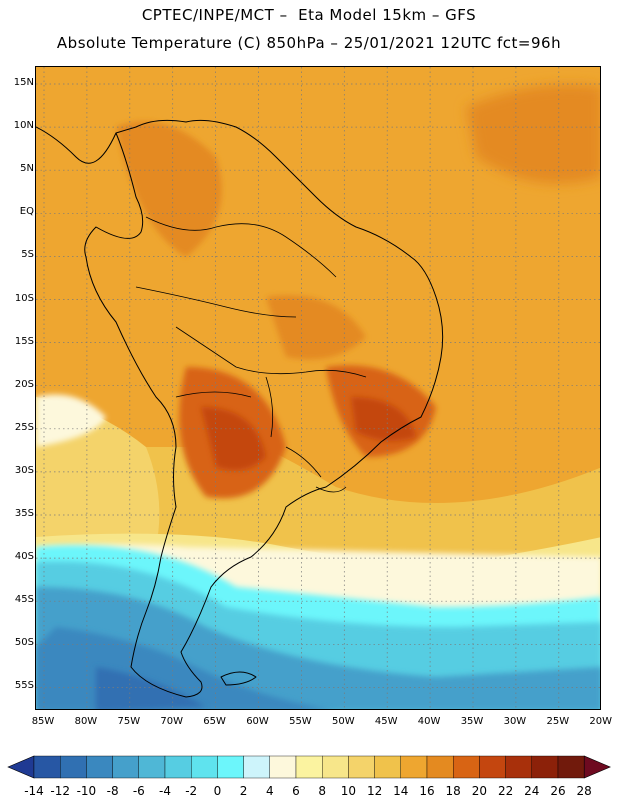 Image resolution: width=618 pixels, height=800 pixels. What do you see at coordinates (23, 126) in the screenshot?
I see `lat-label: 10N` at bounding box center [23, 126].